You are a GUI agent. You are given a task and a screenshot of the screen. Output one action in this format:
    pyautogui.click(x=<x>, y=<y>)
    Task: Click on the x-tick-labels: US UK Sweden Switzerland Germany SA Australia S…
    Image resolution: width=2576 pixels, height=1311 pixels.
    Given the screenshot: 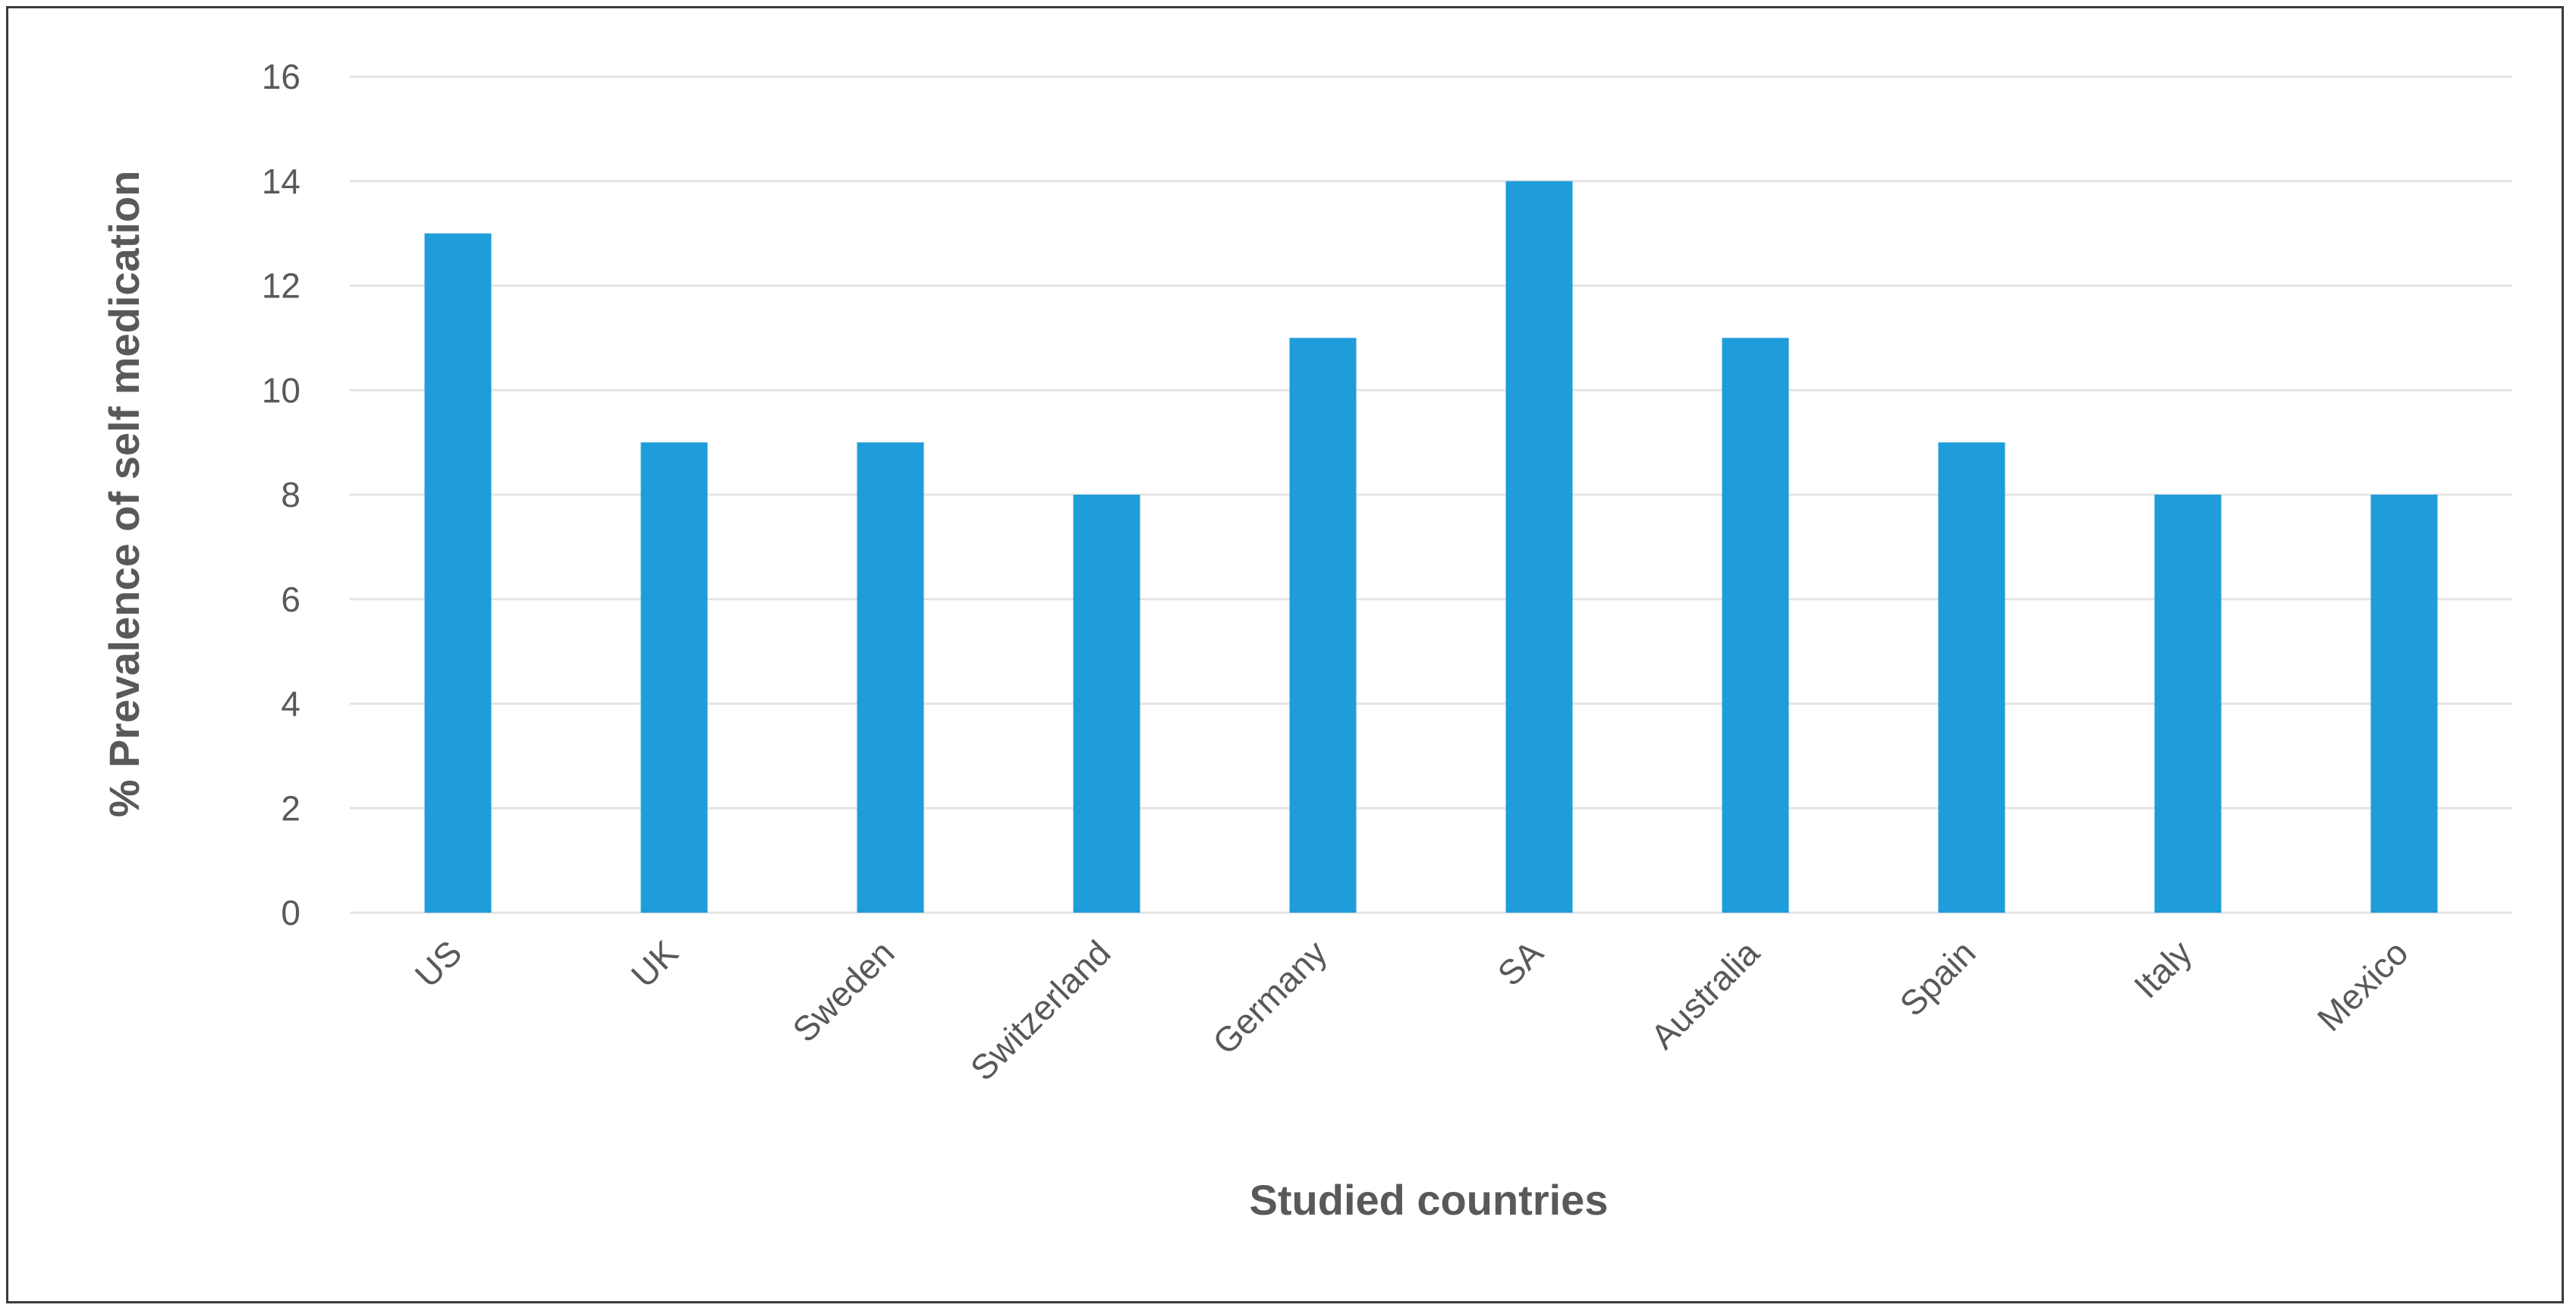 What is the action you would take?
    pyautogui.click(x=1411, y=1010)
    